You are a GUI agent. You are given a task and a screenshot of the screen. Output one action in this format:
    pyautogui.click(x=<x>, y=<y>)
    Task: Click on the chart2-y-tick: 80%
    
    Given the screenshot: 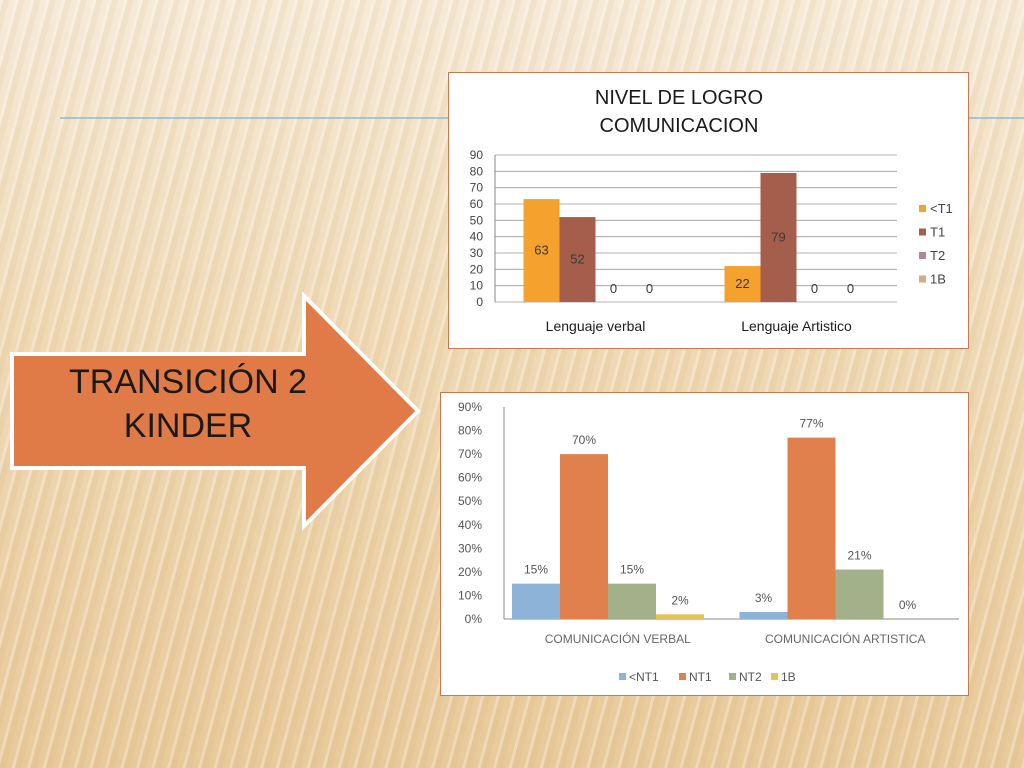 What is the action you would take?
    pyautogui.click(x=470, y=431)
    